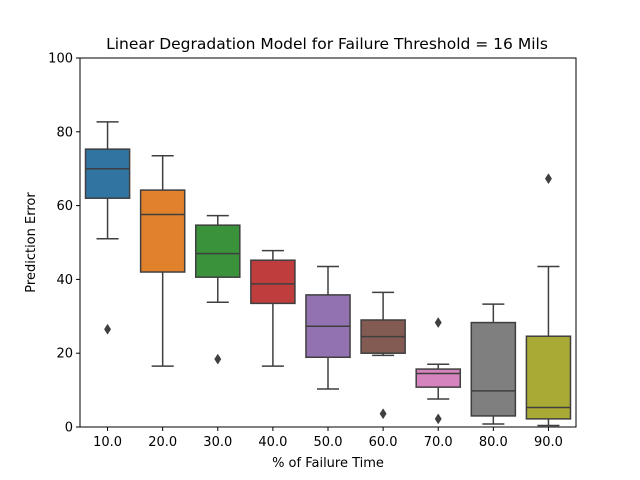  What do you see at coordinates (217, 442) in the screenshot?
I see `x-tick-label: 30.0` at bounding box center [217, 442].